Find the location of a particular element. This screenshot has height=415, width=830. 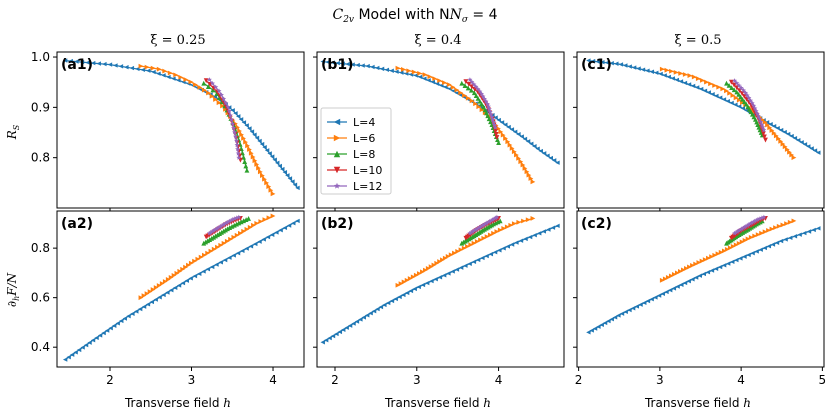

y-tick-label: 0.6 is located at coordinates (40, 298).